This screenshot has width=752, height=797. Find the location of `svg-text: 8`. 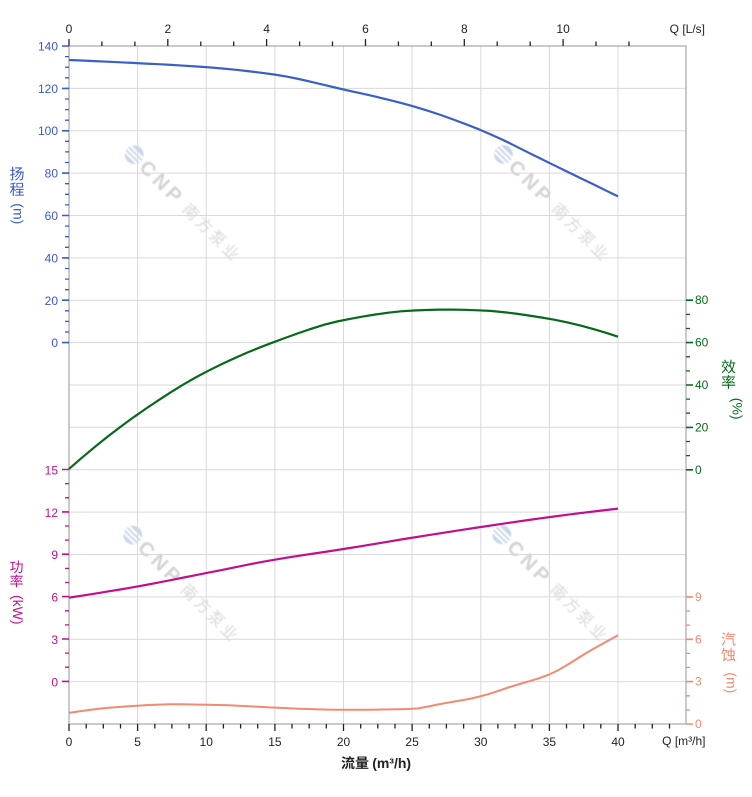

svg-text: 8 is located at coordinates (464, 29).